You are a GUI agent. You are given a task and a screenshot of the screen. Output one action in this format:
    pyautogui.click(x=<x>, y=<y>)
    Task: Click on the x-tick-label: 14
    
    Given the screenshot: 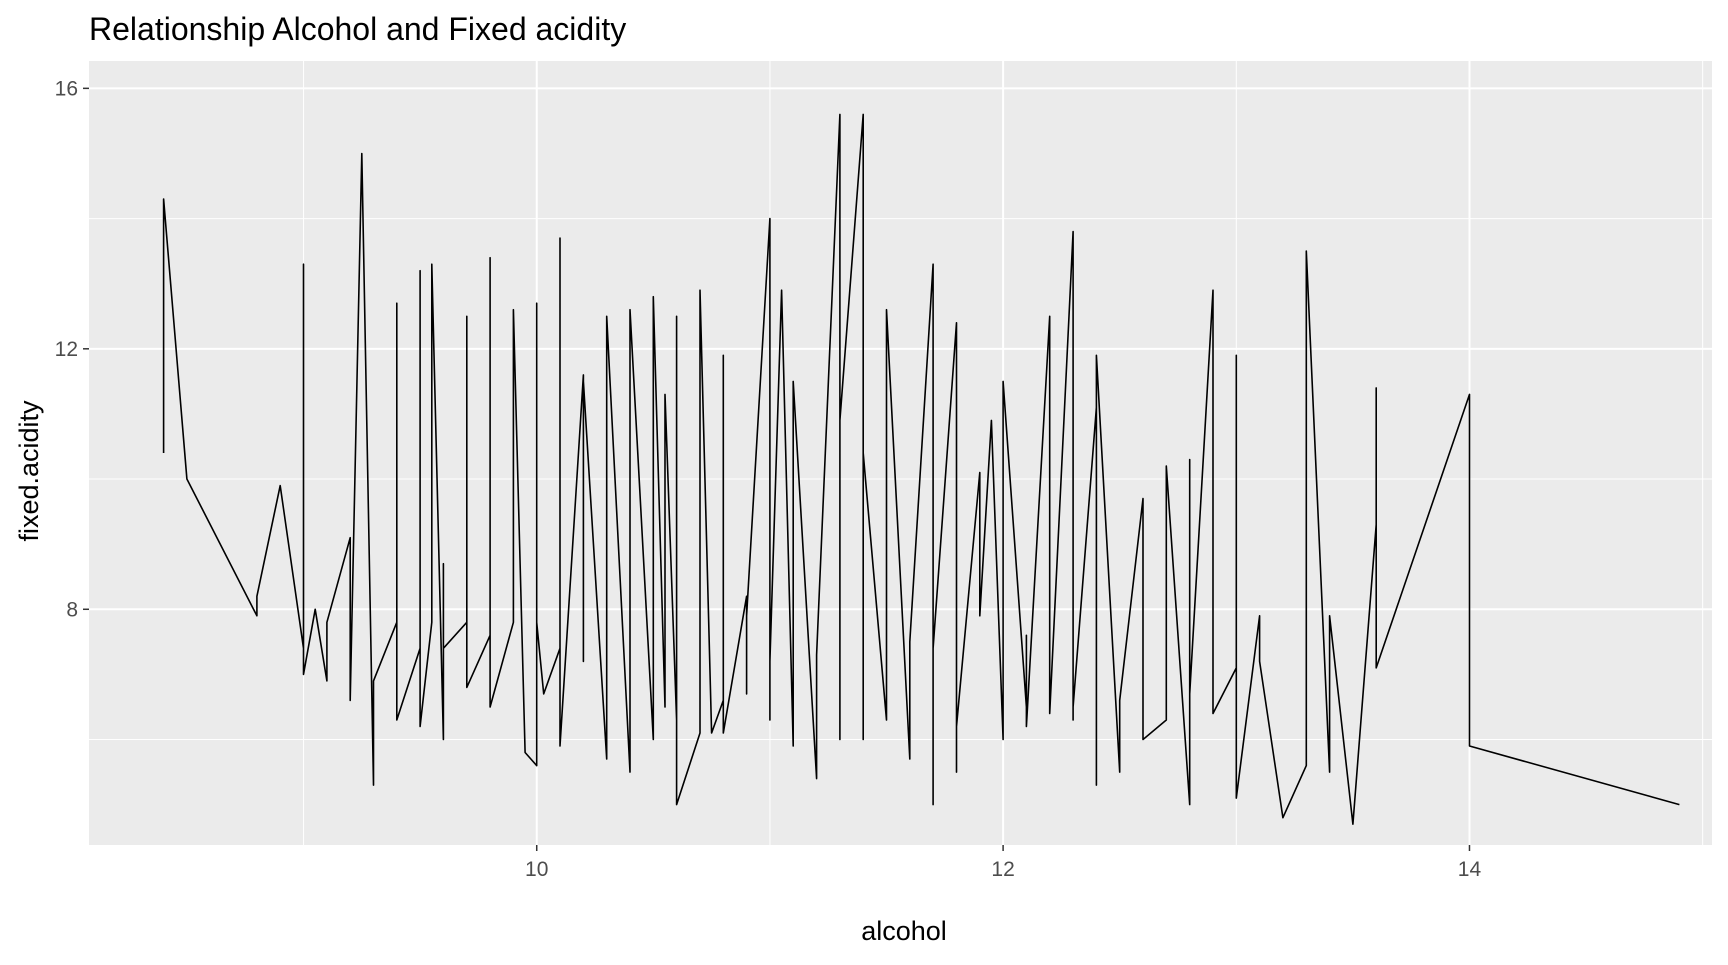 What is the action you would take?
    pyautogui.click(x=1470, y=869)
    